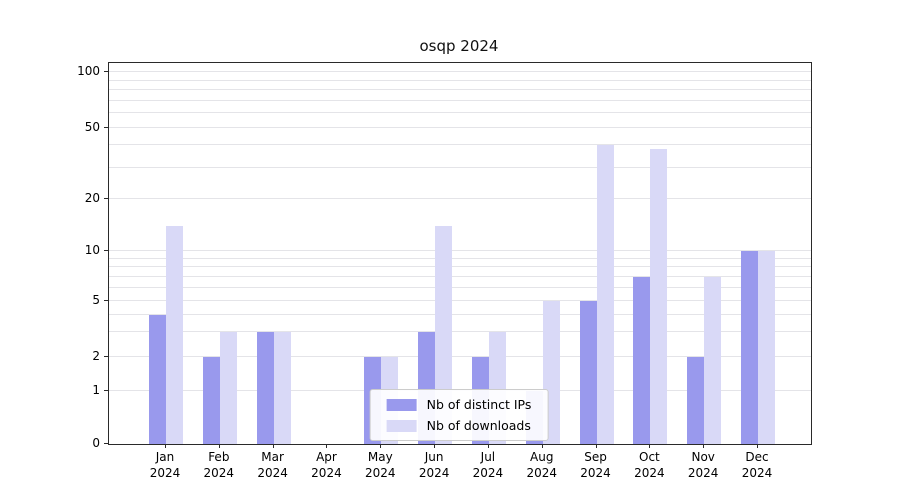  Describe the element at coordinates (92, 249) in the screenshot. I see `y-tick-label: 10` at that location.